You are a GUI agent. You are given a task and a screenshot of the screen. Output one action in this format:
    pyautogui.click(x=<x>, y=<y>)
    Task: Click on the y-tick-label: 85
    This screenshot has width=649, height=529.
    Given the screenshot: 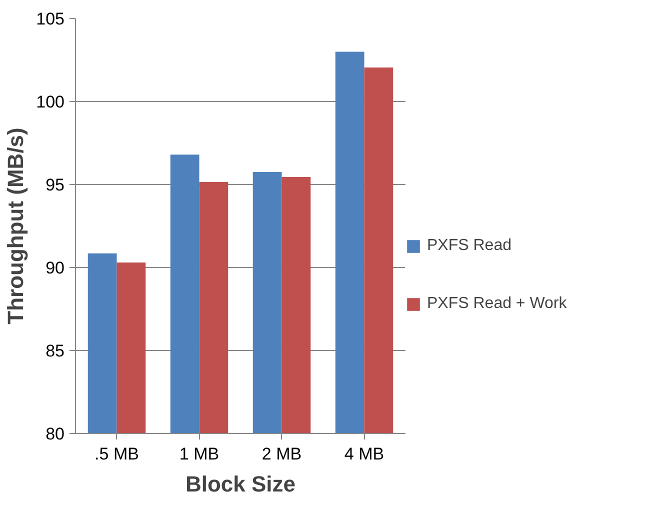 What is the action you would take?
    pyautogui.click(x=55, y=351)
    